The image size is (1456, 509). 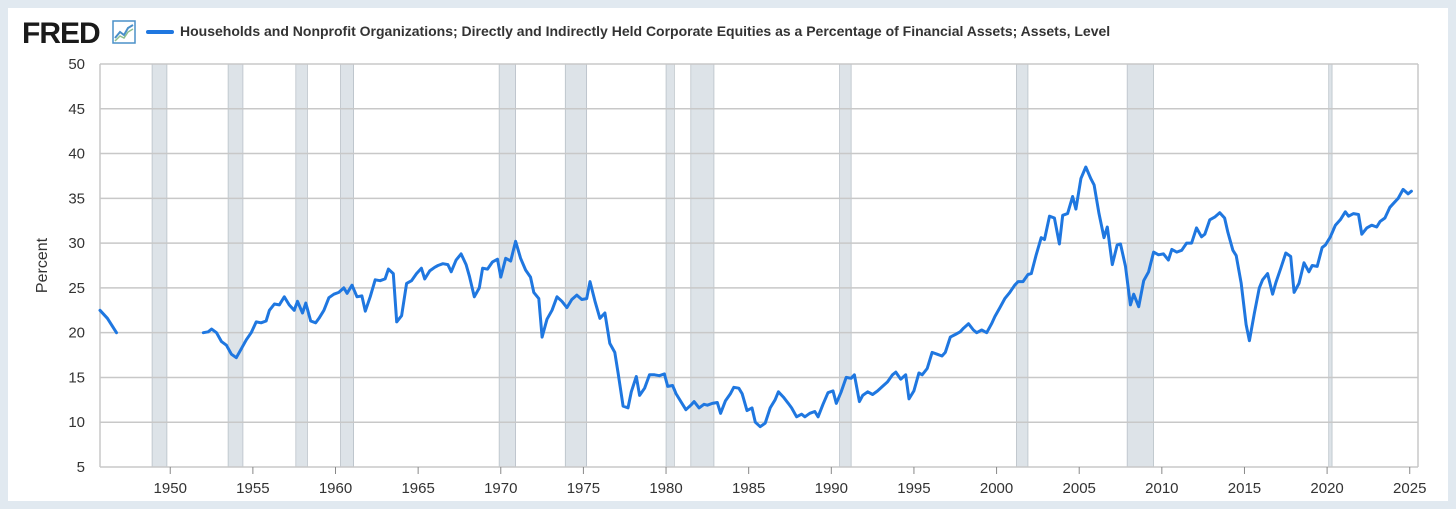 What do you see at coordinates (76, 422) in the screenshot?
I see `y-tick-label: 10` at bounding box center [76, 422].